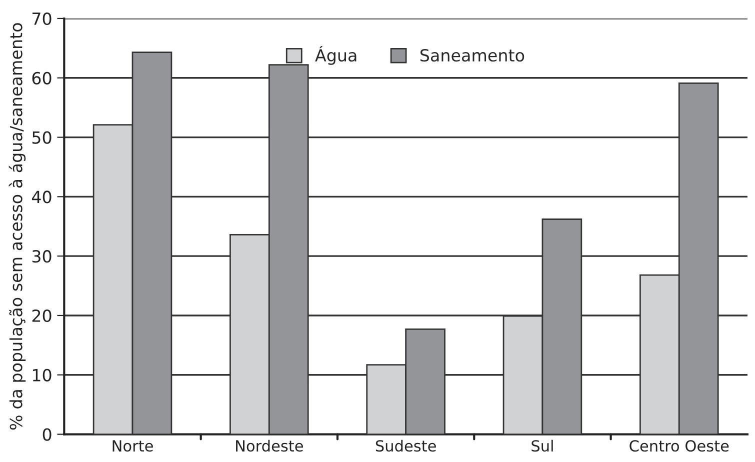 The height and width of the screenshot is (462, 755). I want to click on y-tick-label: 30, so click(42, 256).